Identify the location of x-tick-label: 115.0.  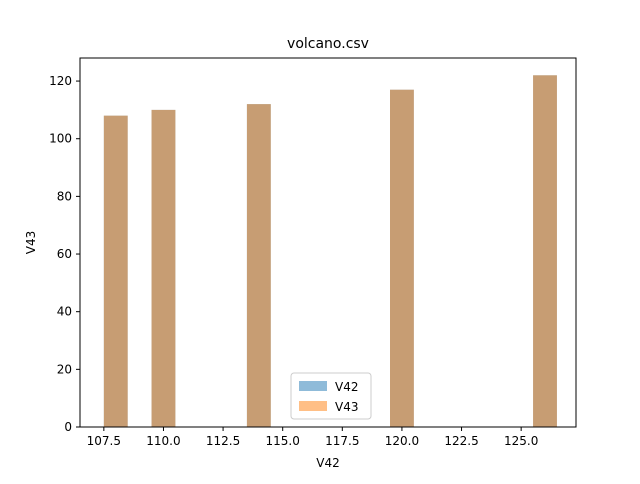
(283, 441).